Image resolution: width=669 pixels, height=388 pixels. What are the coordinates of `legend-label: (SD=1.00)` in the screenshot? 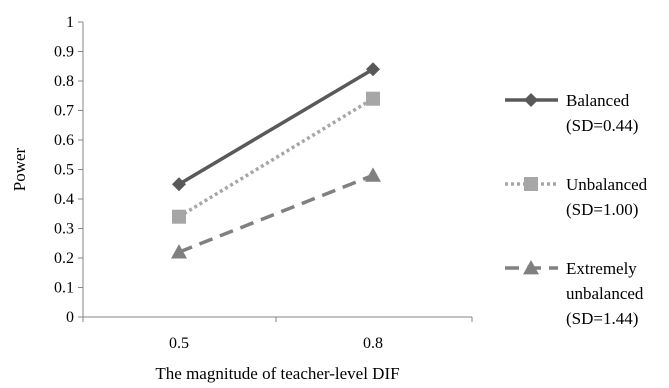 It's located at (602, 209).